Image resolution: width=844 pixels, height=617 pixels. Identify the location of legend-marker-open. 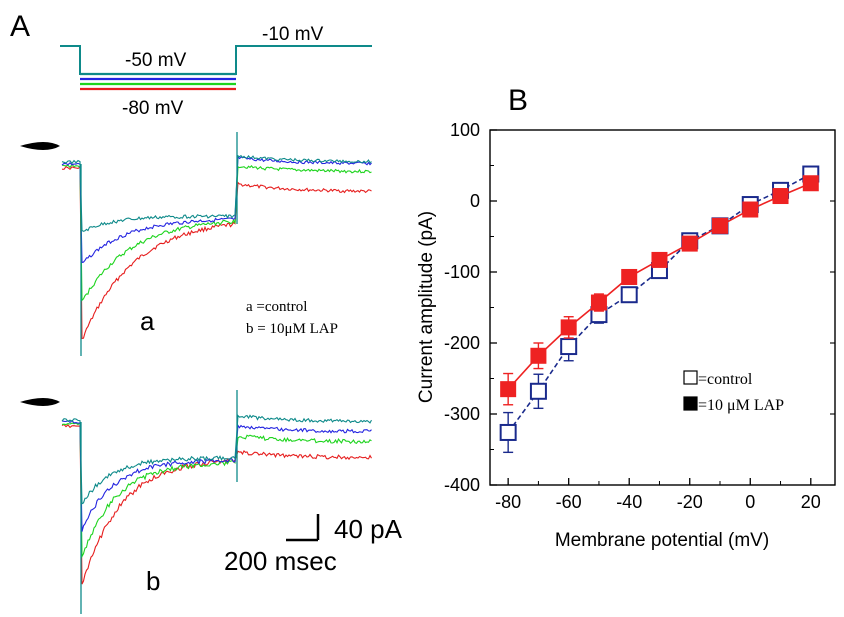
(690, 377).